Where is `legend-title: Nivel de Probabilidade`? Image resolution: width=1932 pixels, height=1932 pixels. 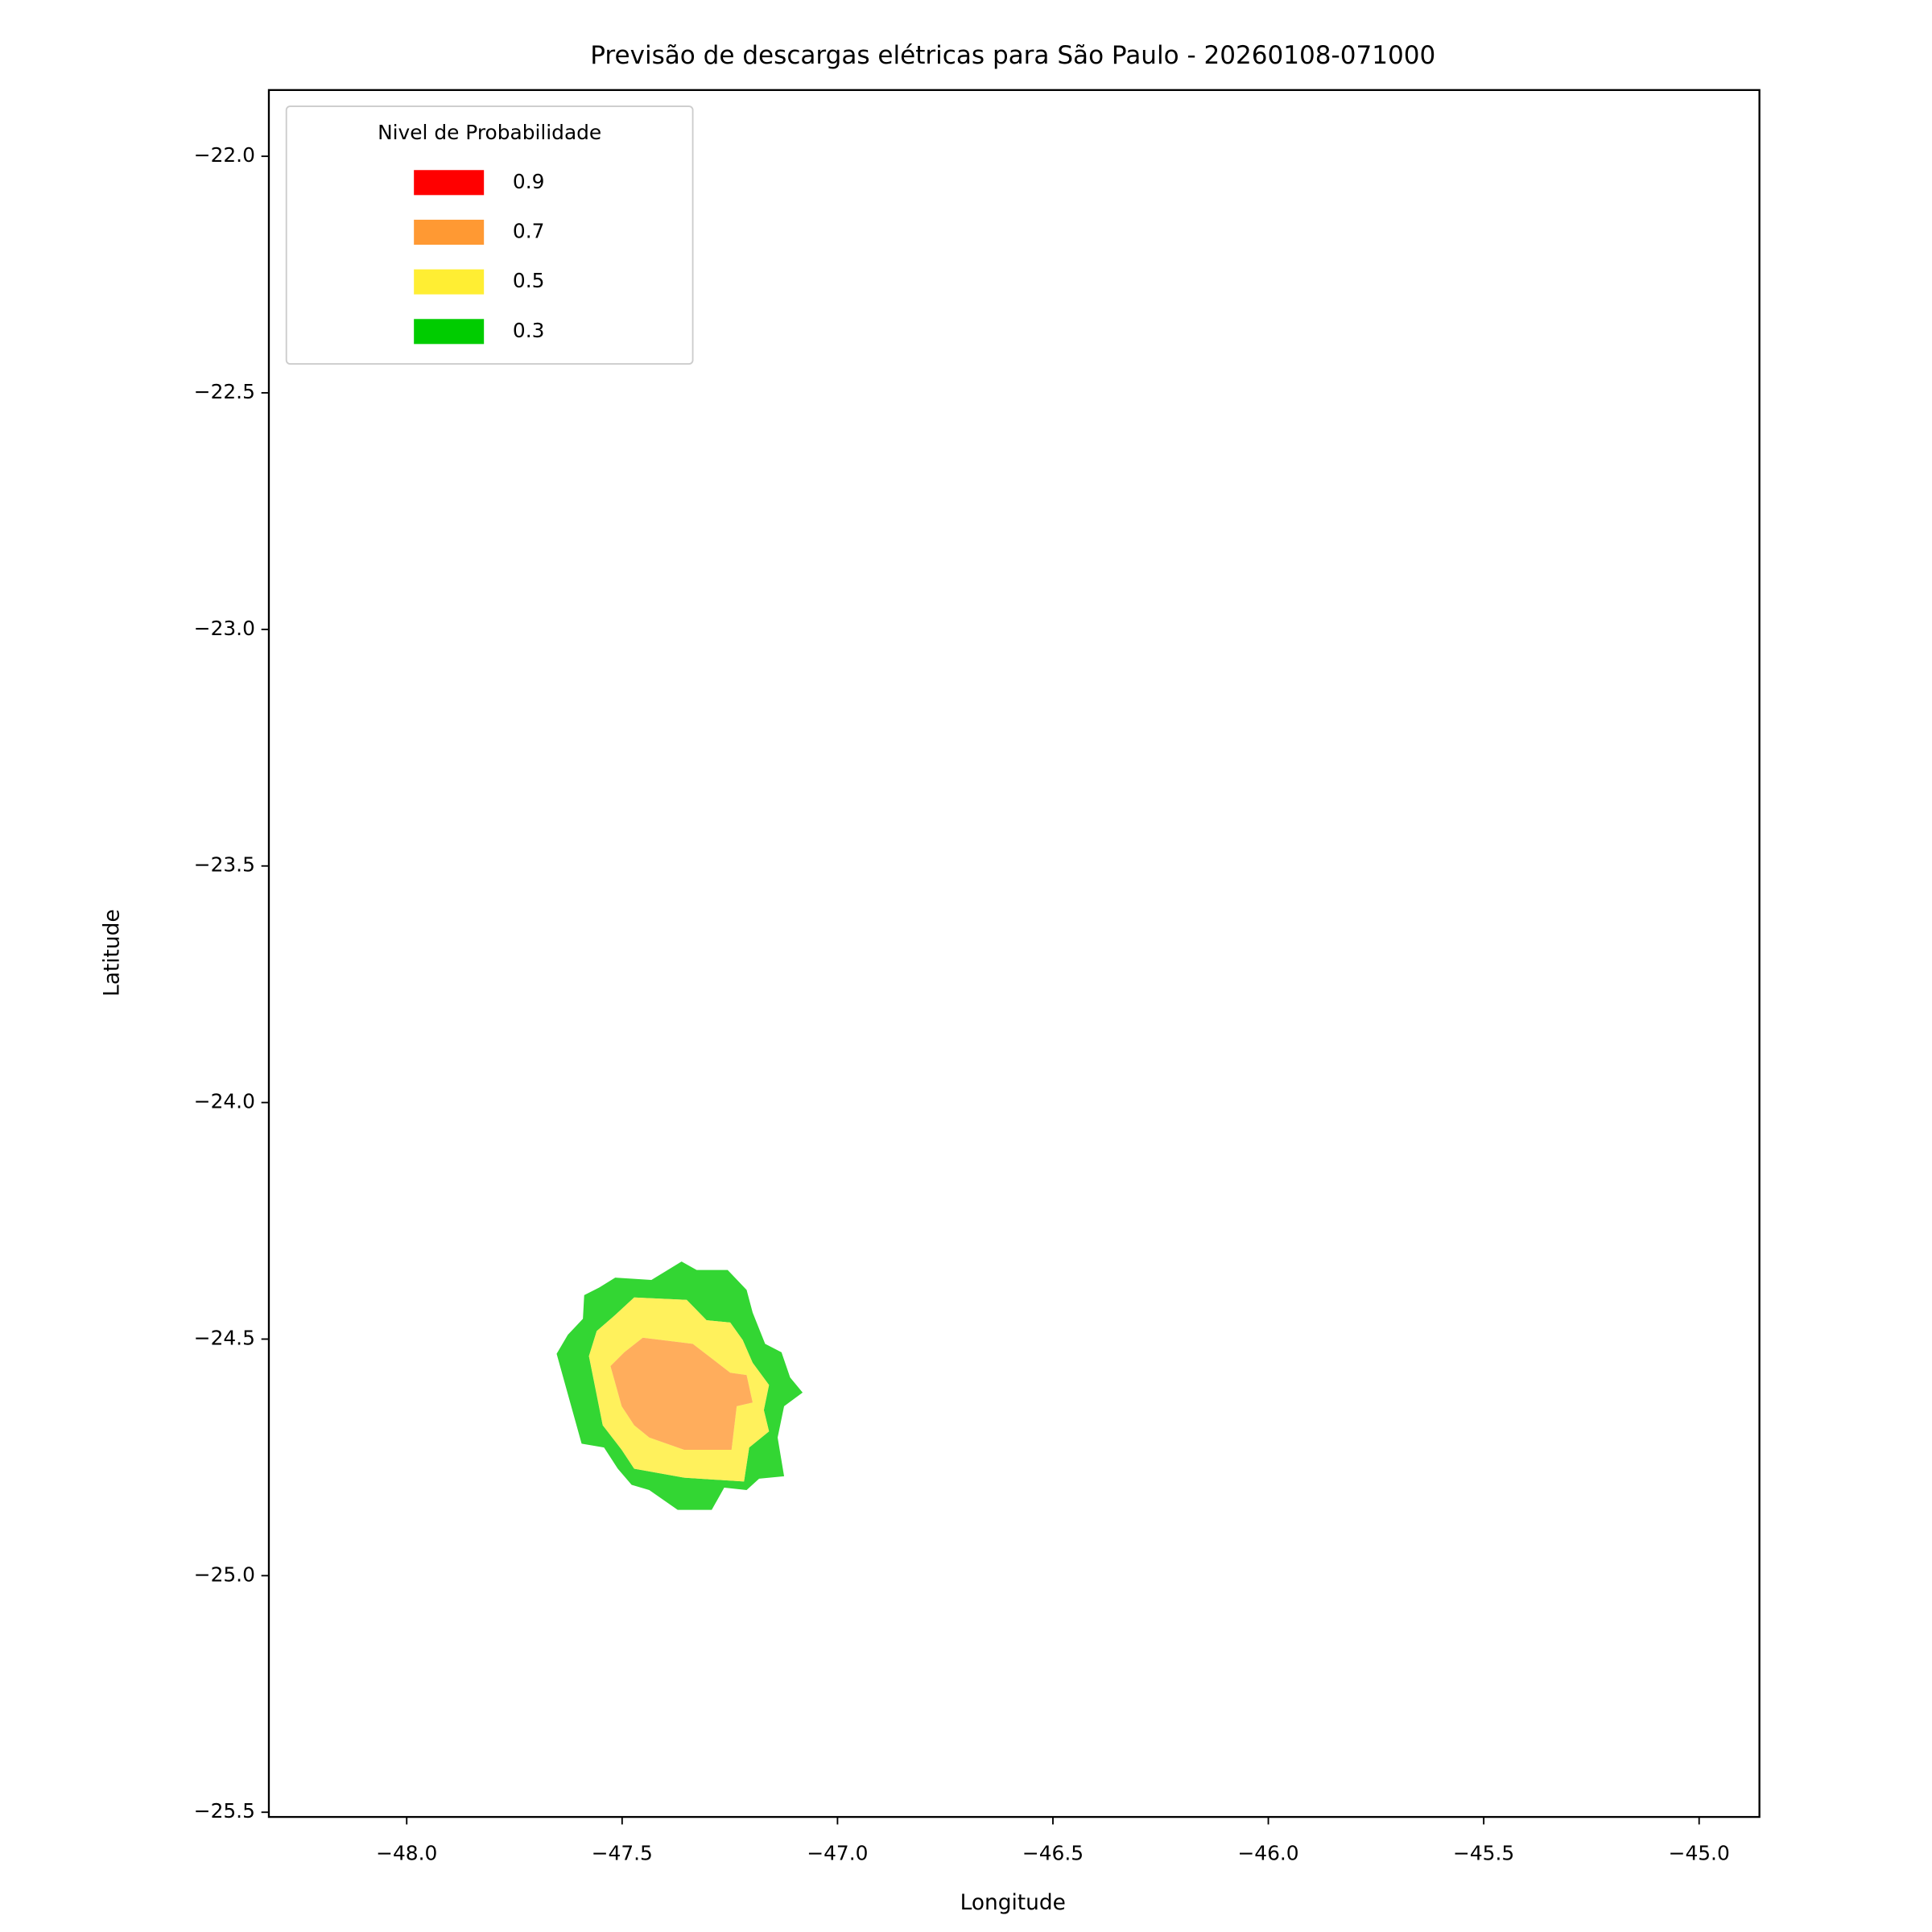
legend-title: Nivel de Probabilidade is located at coordinates (489, 132).